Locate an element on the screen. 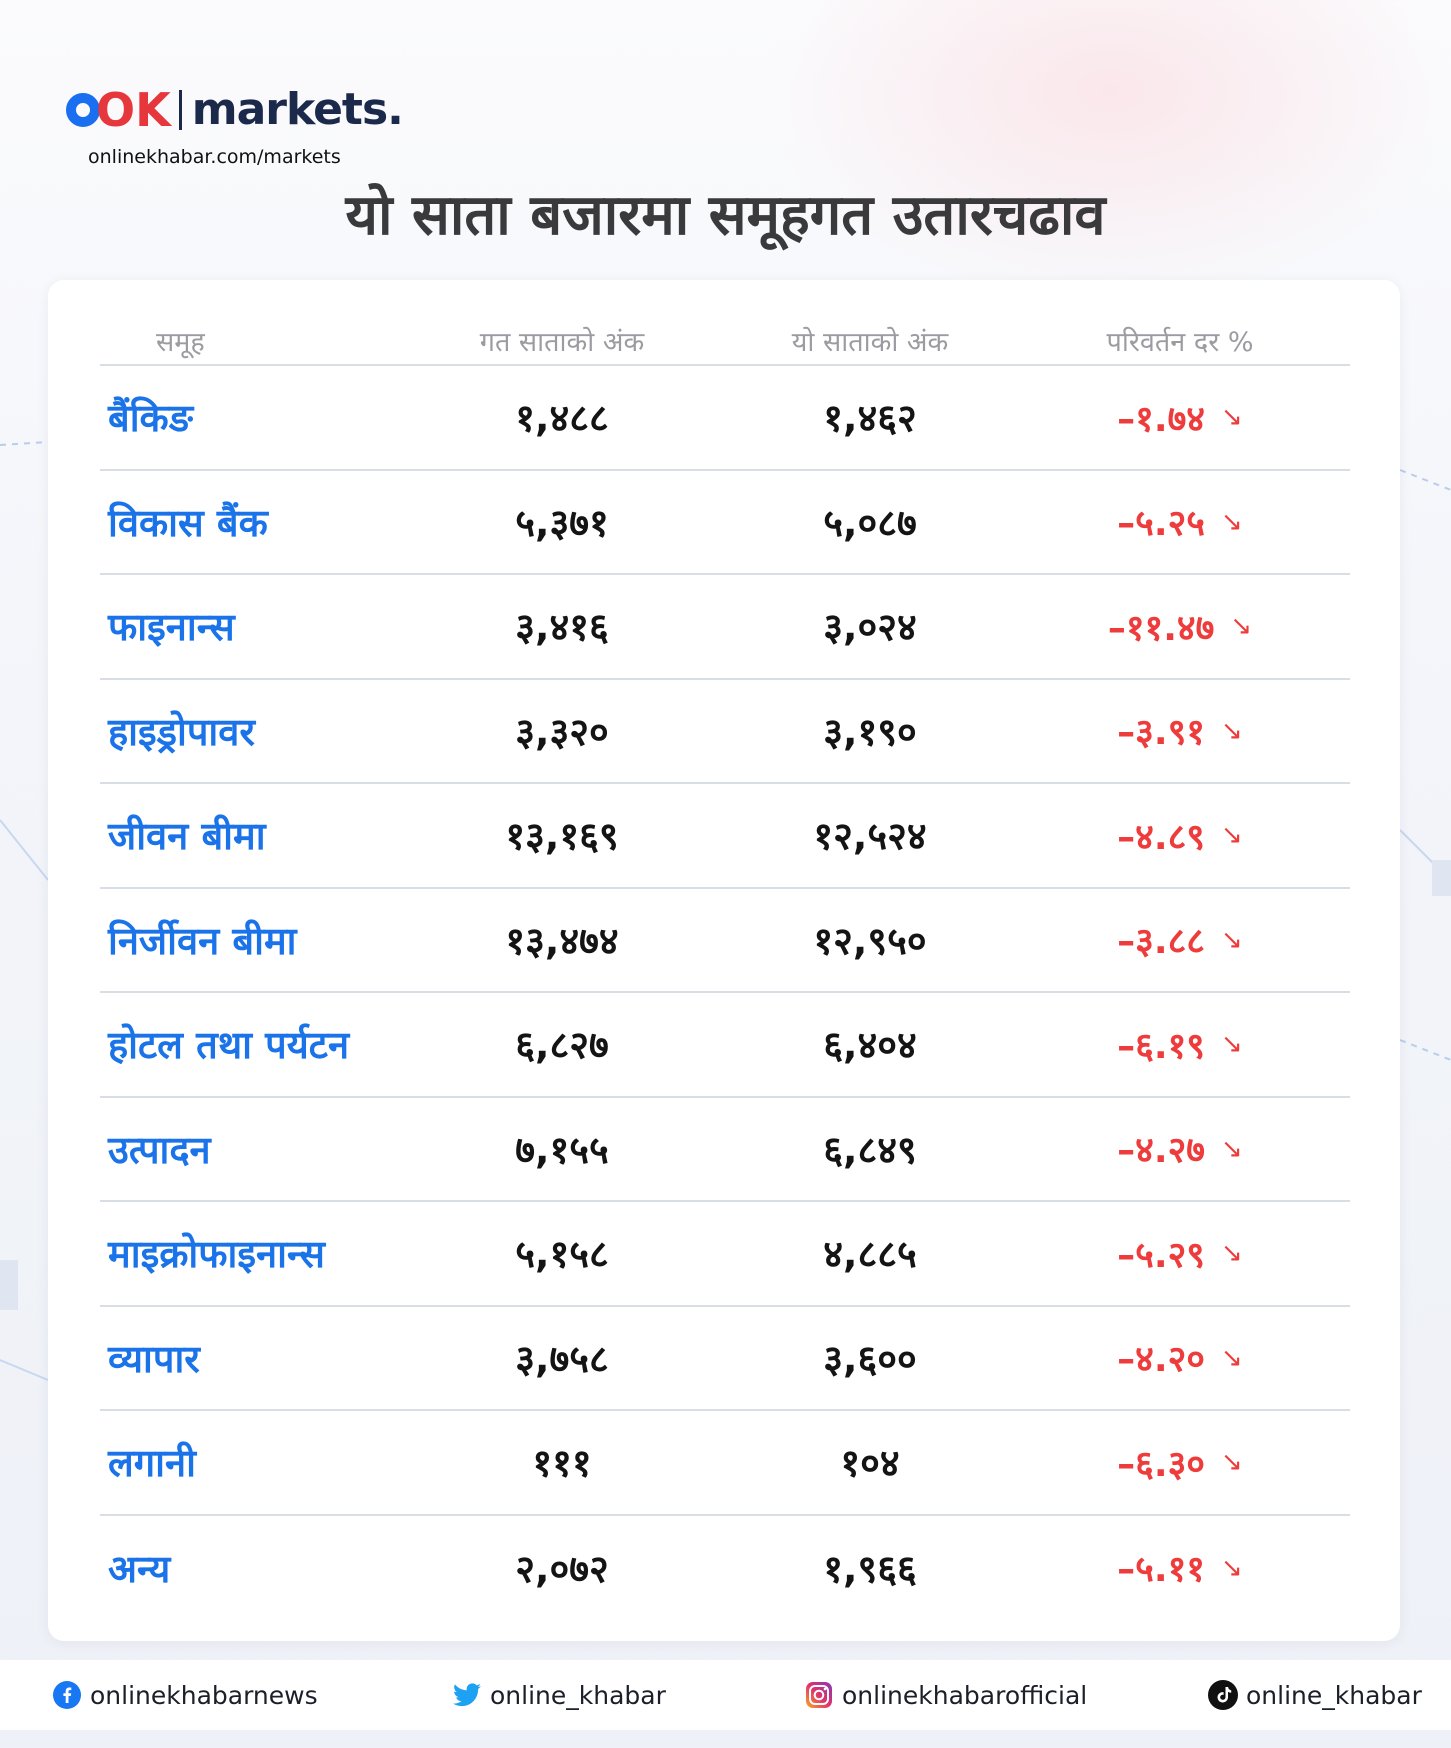 The image size is (1451, 1748). change-rate: –४.८९ ↘ is located at coordinates (1180, 835).